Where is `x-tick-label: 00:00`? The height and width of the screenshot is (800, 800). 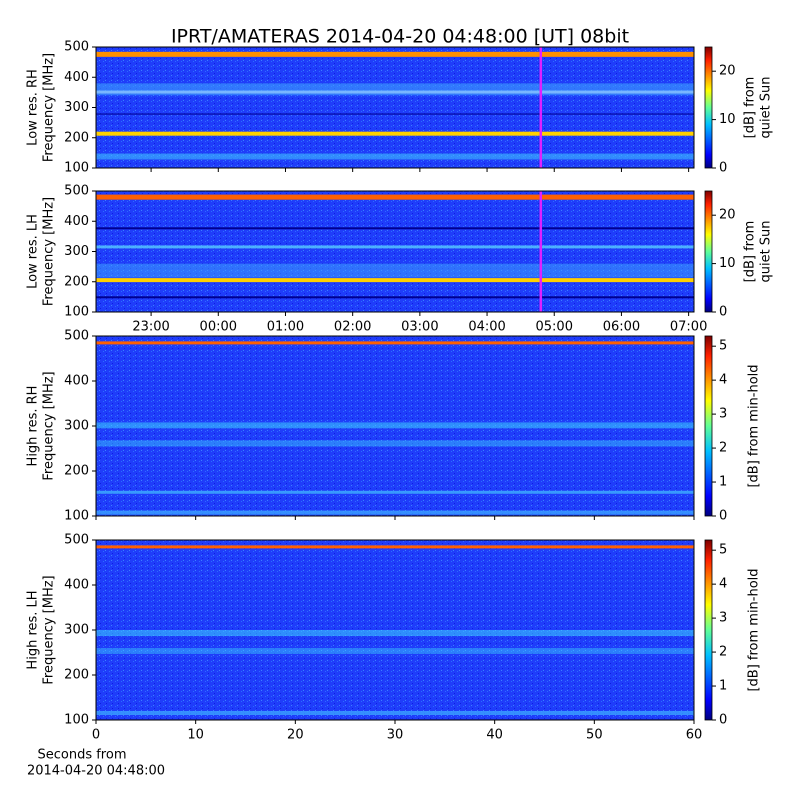 x-tick-label: 00:00 is located at coordinates (218, 327).